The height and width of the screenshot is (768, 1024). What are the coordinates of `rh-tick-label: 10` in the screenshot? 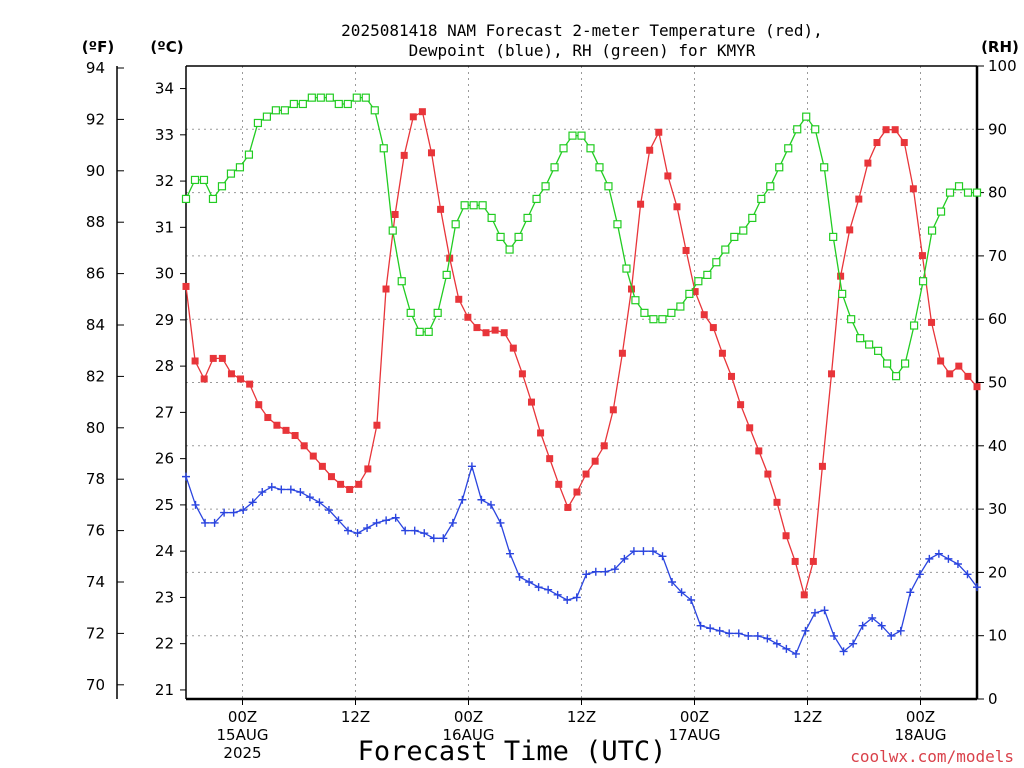 It's located at (997, 636).